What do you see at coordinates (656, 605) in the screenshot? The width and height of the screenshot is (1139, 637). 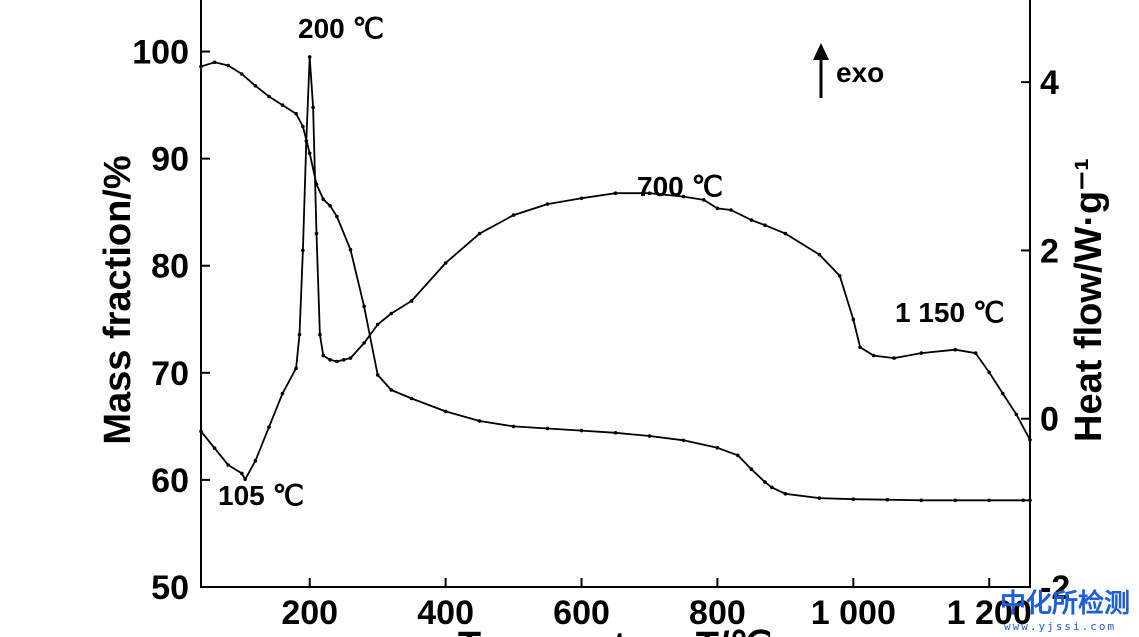 I see `x-axis-ticks: 200 400 600 800 1 000 1 200` at bounding box center [656, 605].